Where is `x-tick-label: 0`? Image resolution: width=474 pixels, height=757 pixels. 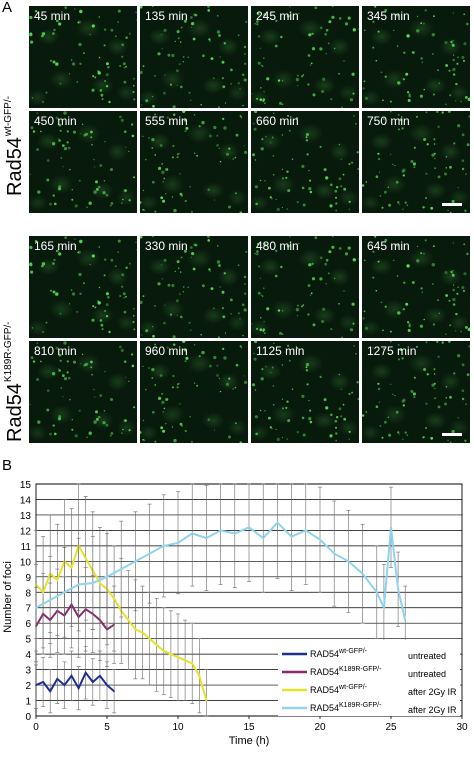
x-tick-label: 0 is located at coordinates (36, 727).